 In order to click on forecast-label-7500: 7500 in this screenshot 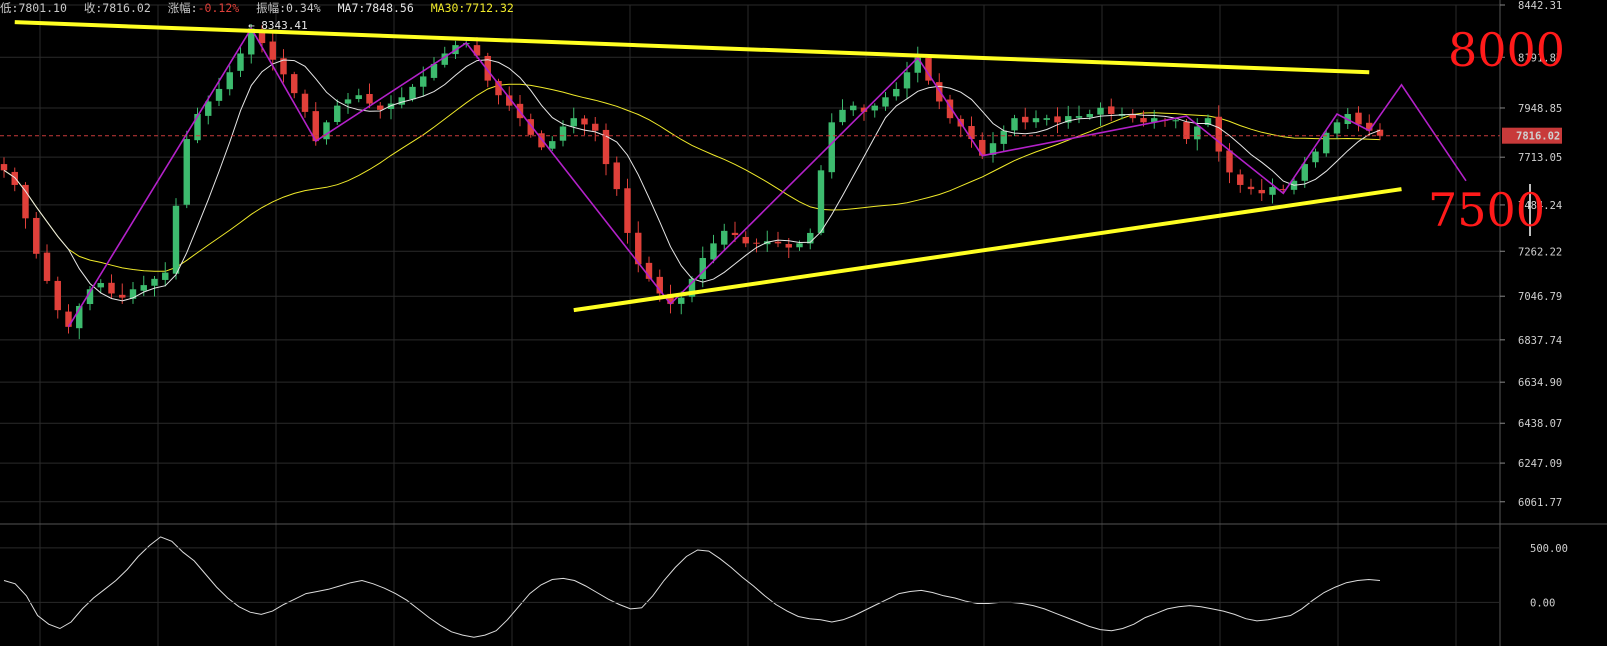, I will do `click(1486, 210)`.